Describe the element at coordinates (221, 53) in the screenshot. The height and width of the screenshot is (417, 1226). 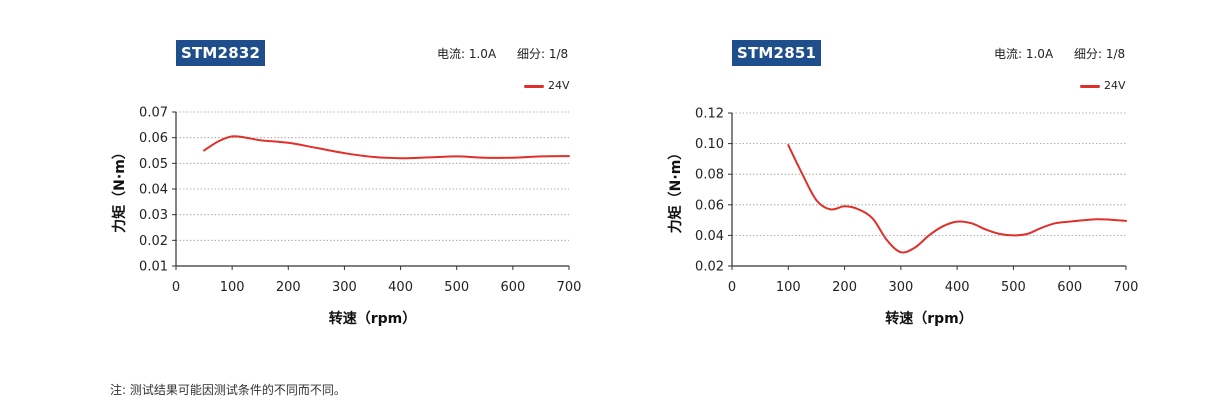
I see `model-title-stm2832: STM2832` at that location.